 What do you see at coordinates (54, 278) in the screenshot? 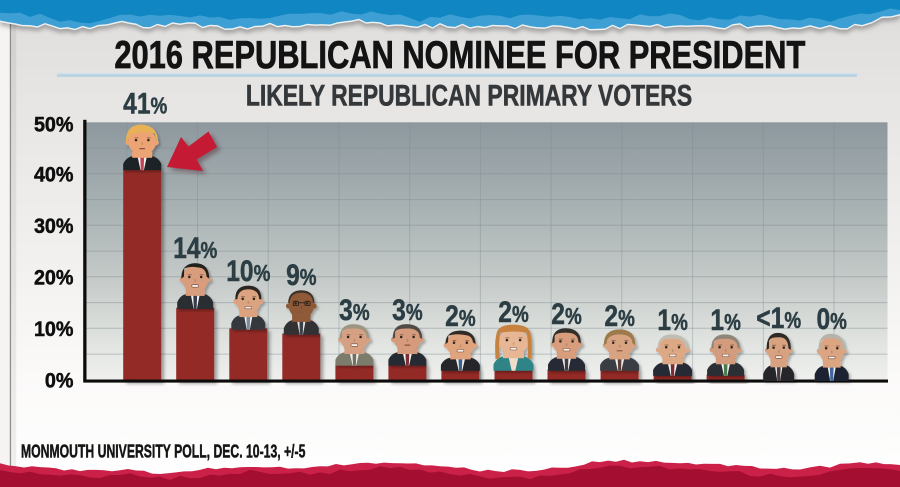
I see `svg-text: 20%` at bounding box center [54, 278].